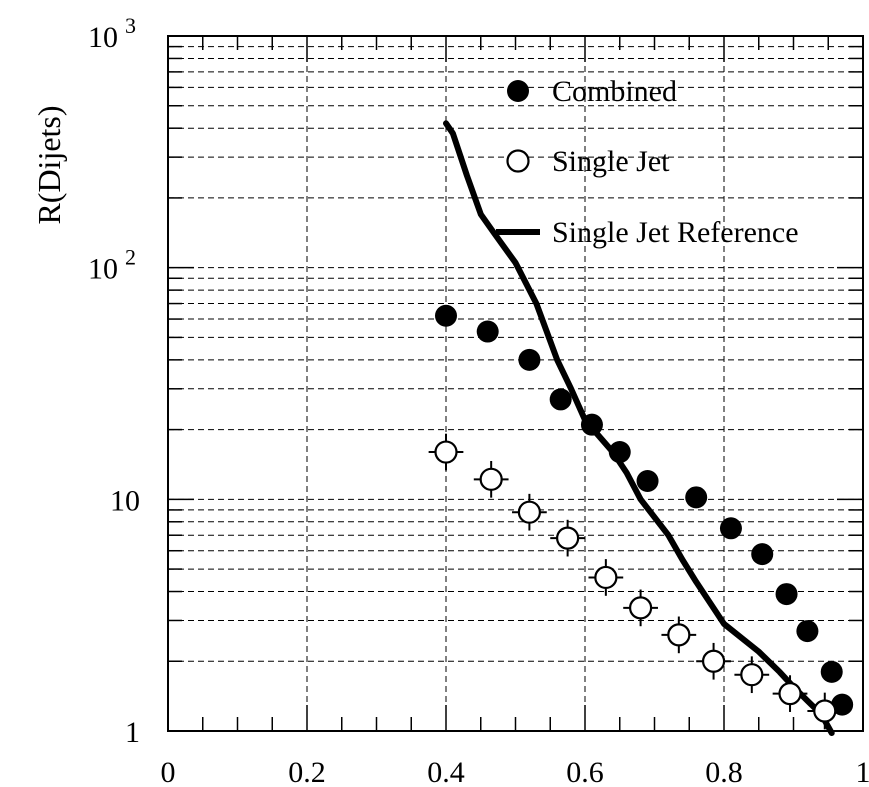 The width and height of the screenshot is (869, 787). I want to click on y-tick-label-exponent: 3, so click(130, 25).